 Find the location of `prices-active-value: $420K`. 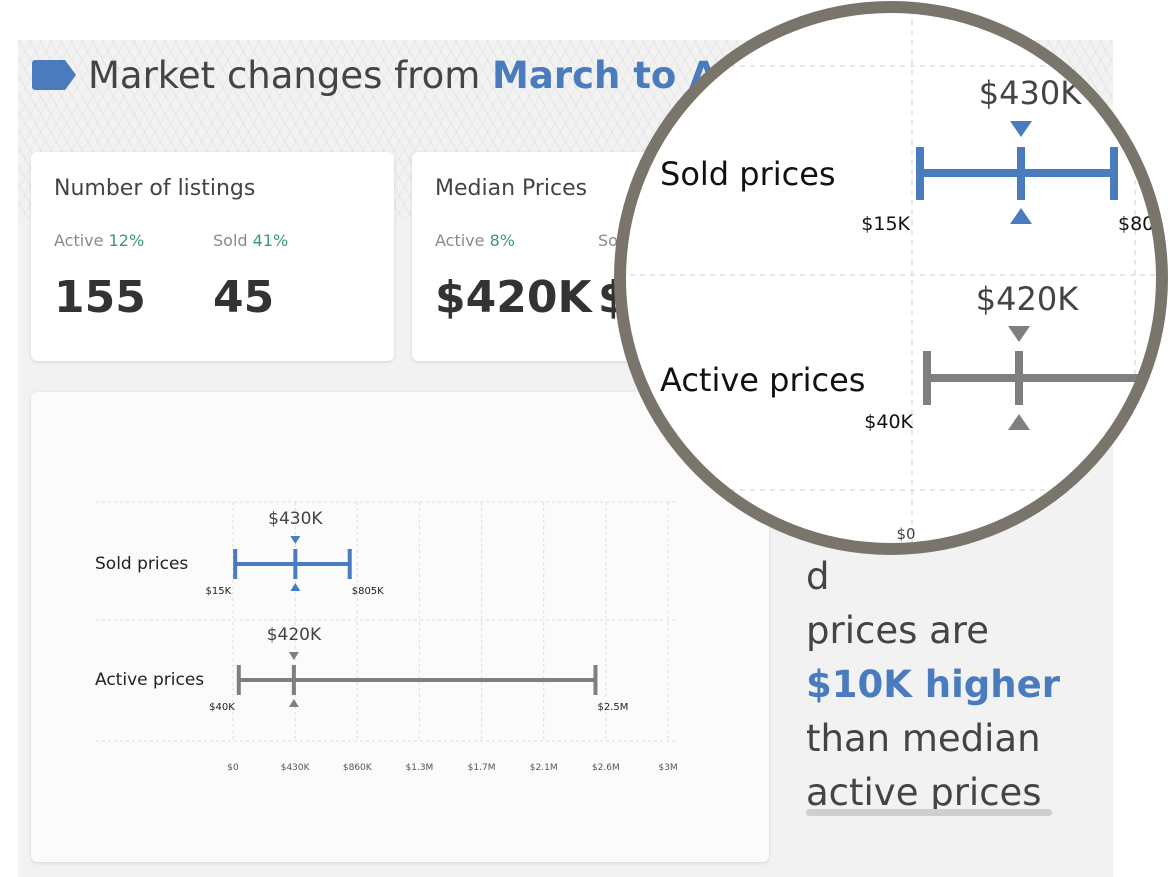

prices-active-value: $420K is located at coordinates (513, 297).